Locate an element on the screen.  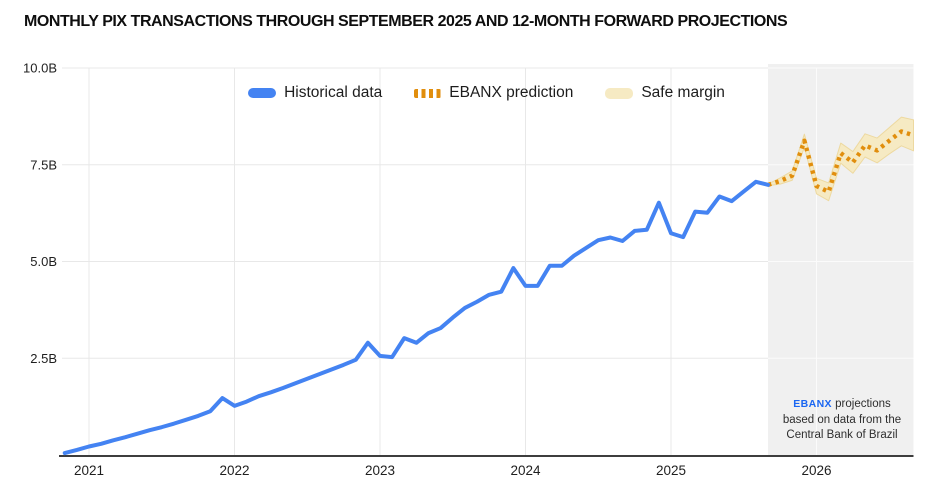
historical-swatch-icon is located at coordinates (262, 93).